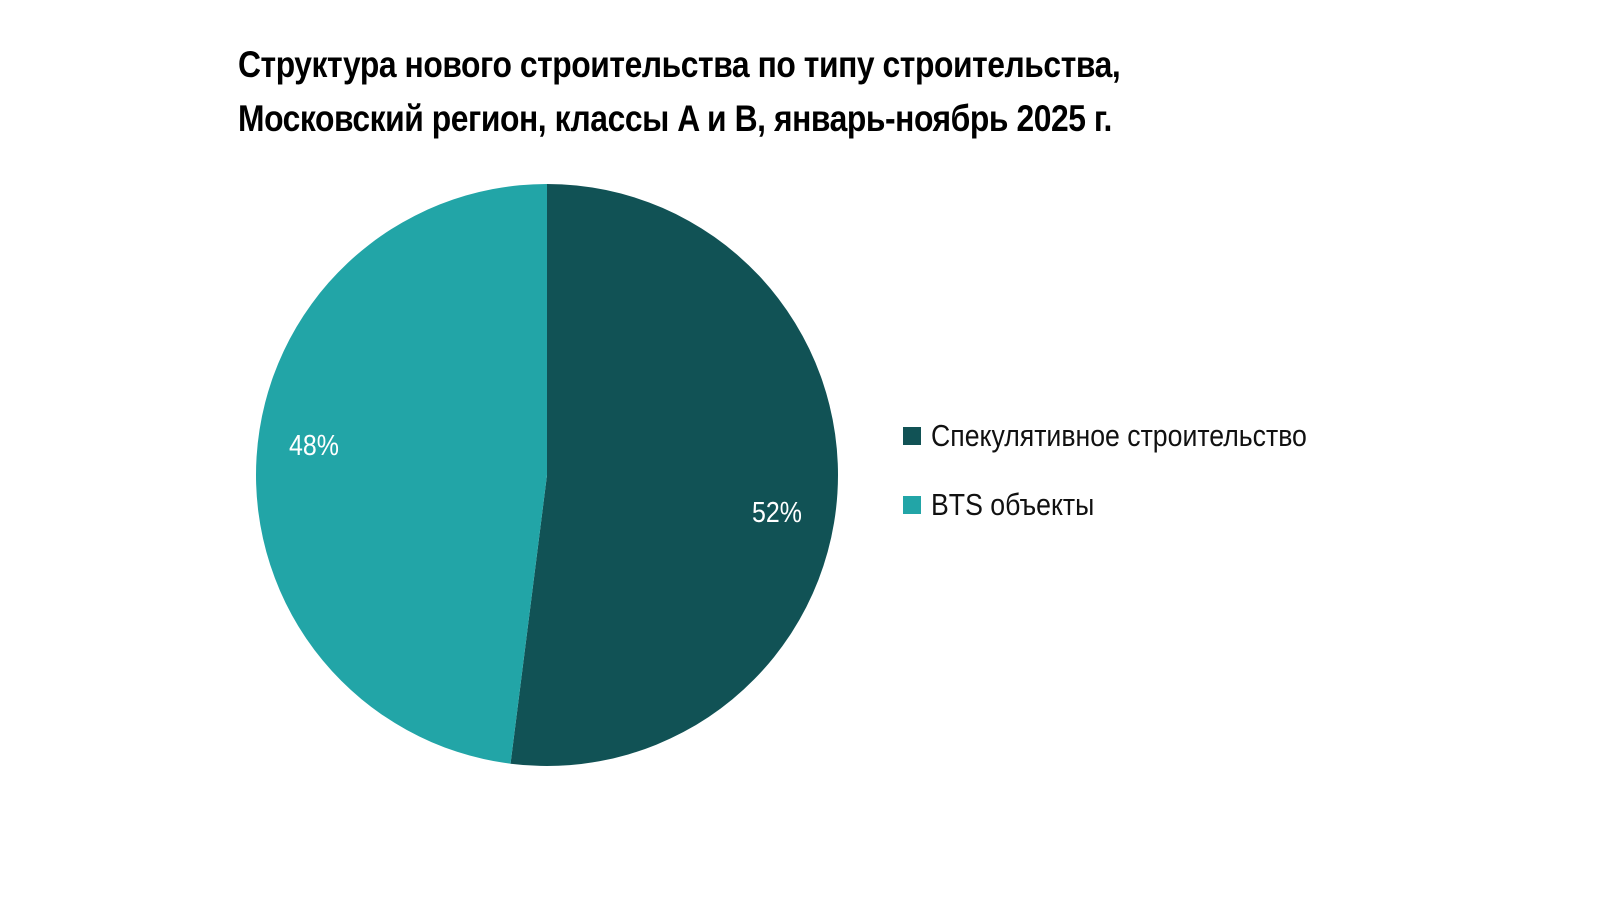  I want to click on data-label-speculative: 52%, so click(777, 512).